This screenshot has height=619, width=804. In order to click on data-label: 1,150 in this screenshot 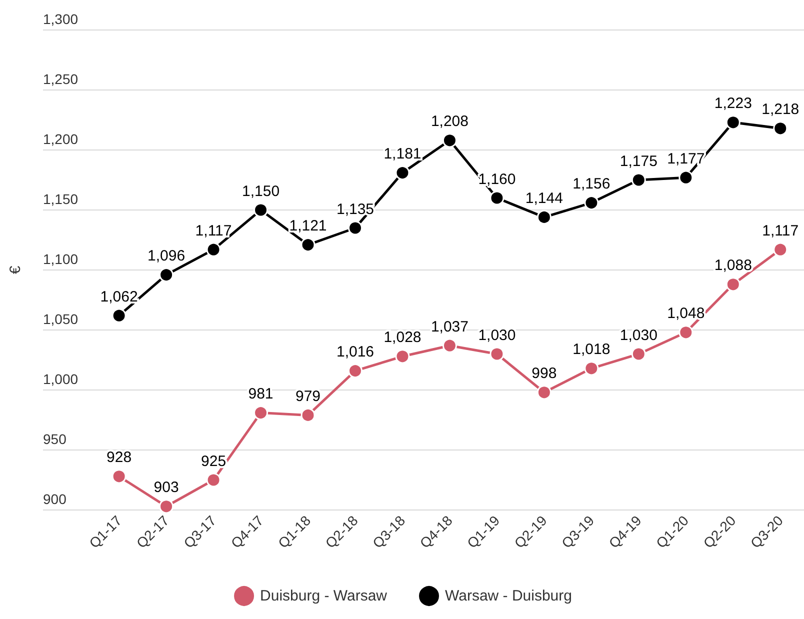, I will do `click(261, 191)`.